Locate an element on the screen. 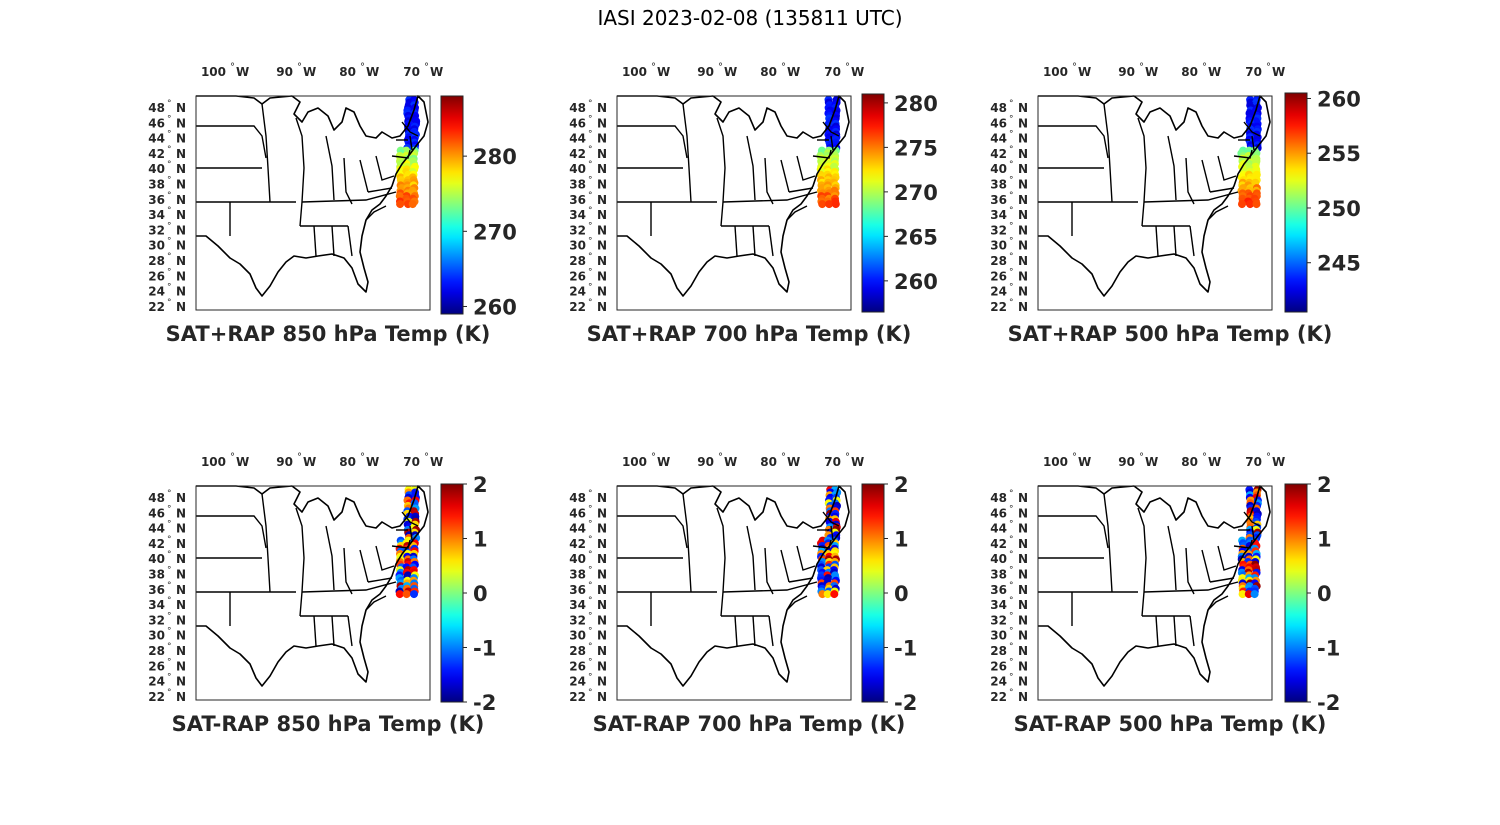 This screenshot has height=825, width=1500. lon-tick-label: 100 is located at coordinates (1055, 462).